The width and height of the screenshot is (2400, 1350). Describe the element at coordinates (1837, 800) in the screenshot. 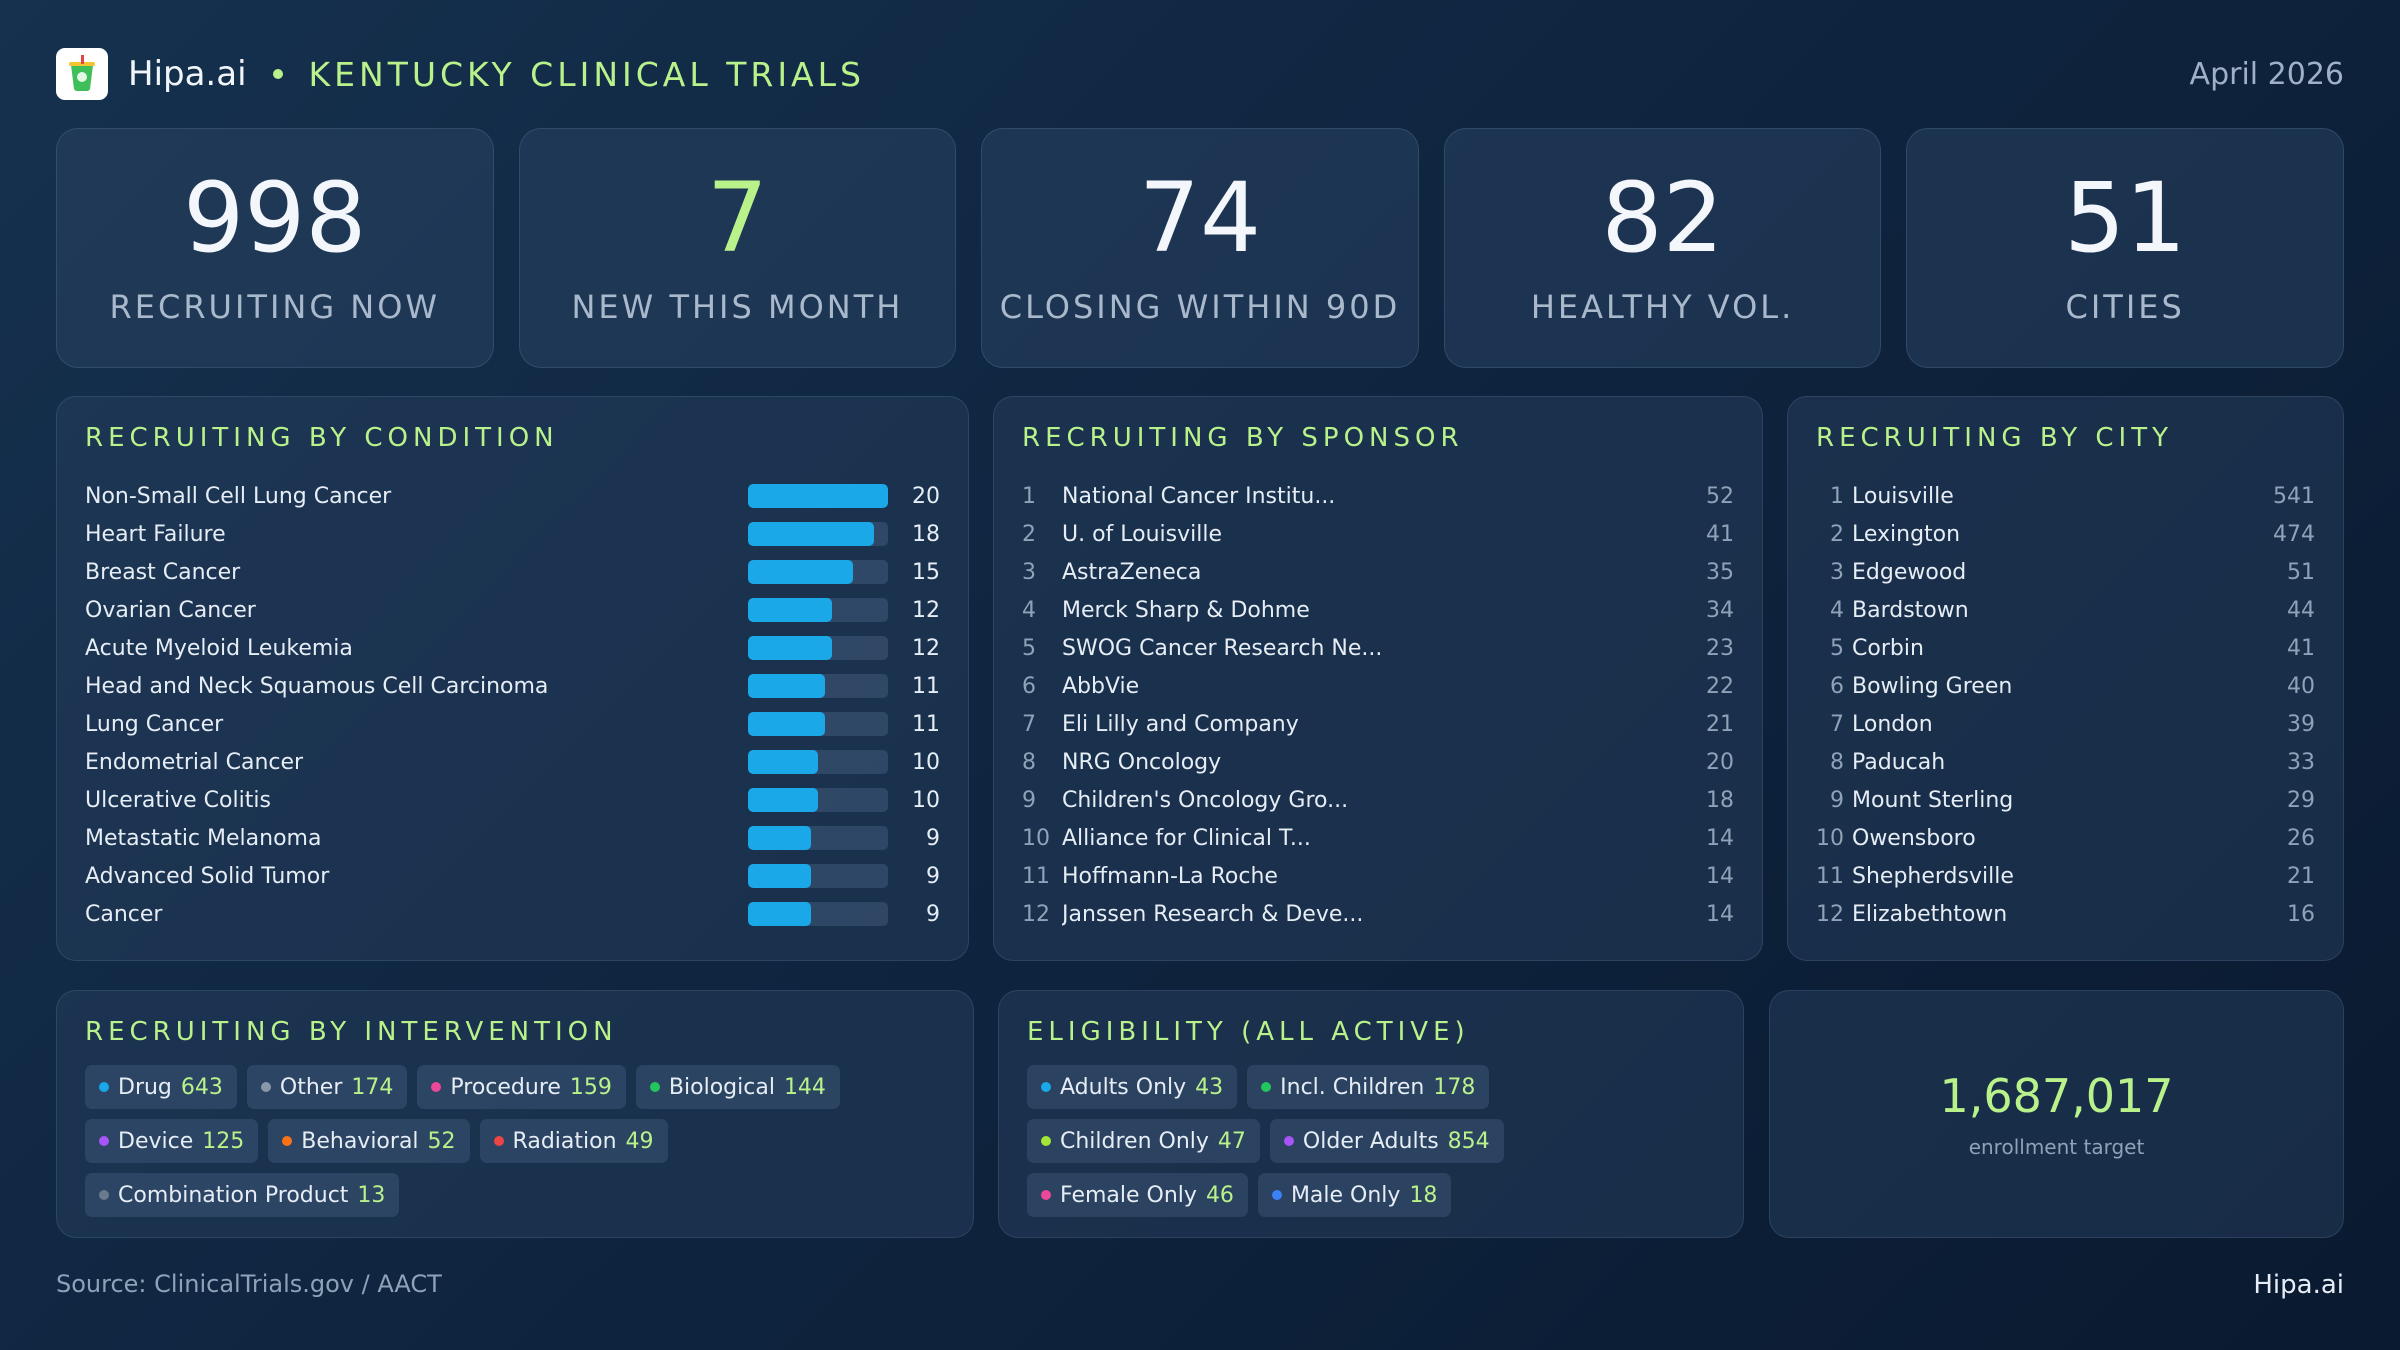

I see `city-rank: 9` at that location.